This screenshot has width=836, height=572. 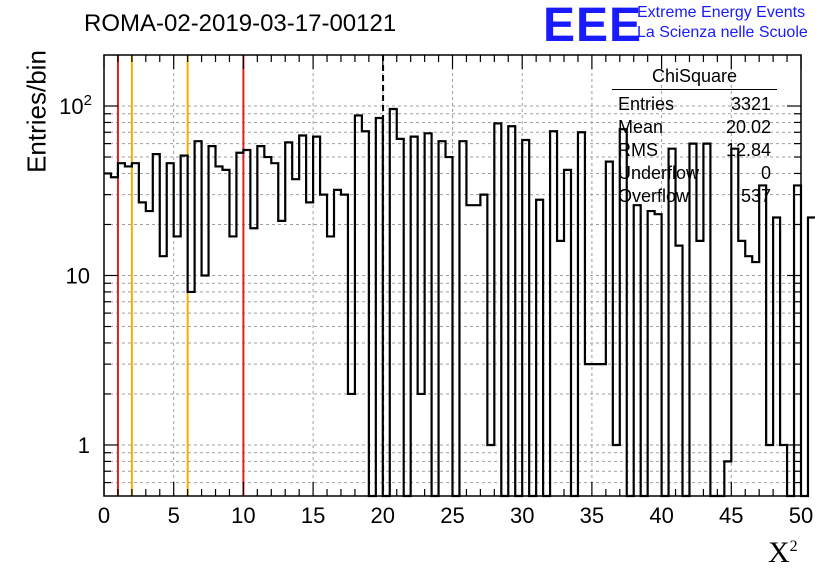 What do you see at coordinates (659, 173) in the screenshot?
I see `stats-label: Underflow` at bounding box center [659, 173].